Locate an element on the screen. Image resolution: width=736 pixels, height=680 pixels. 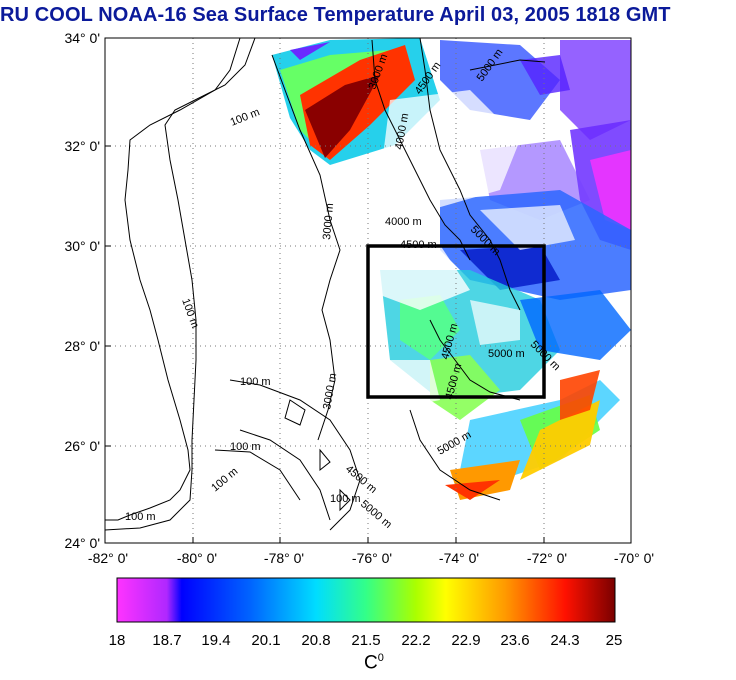
lat-label: 32° 0' is located at coordinates (82, 146).